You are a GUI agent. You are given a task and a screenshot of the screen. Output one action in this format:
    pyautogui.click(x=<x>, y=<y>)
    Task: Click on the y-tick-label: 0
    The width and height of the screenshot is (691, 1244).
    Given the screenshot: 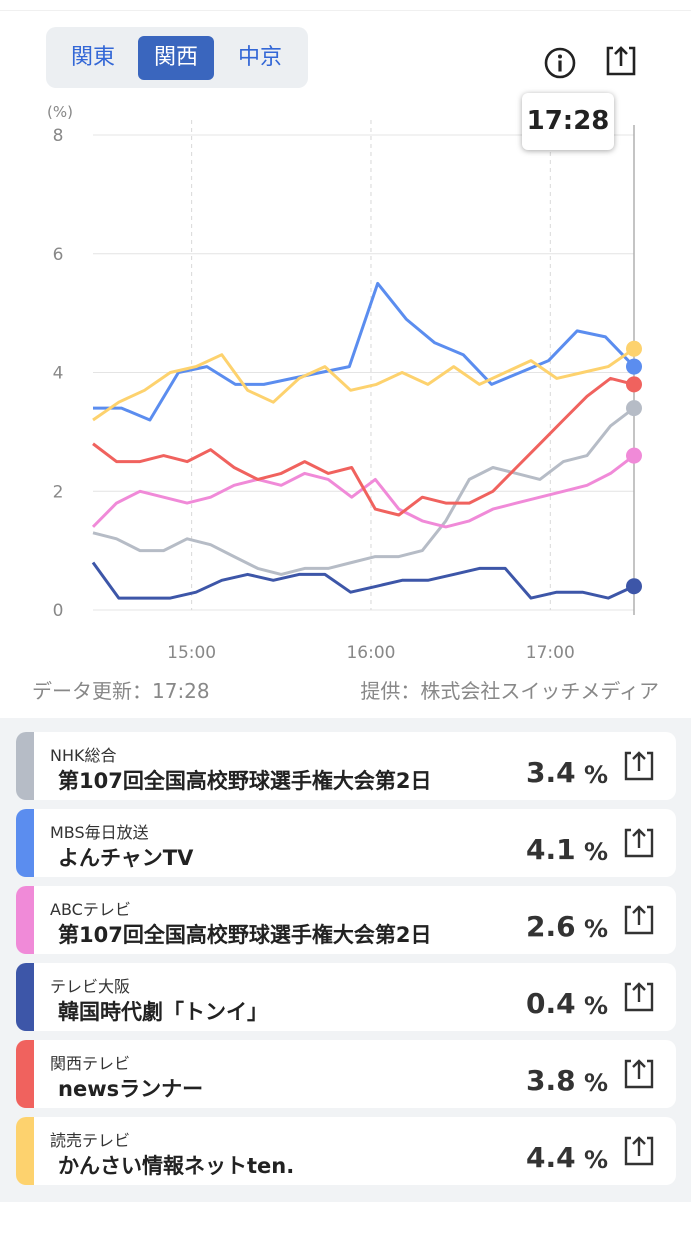 What is the action you would take?
    pyautogui.click(x=58, y=611)
    